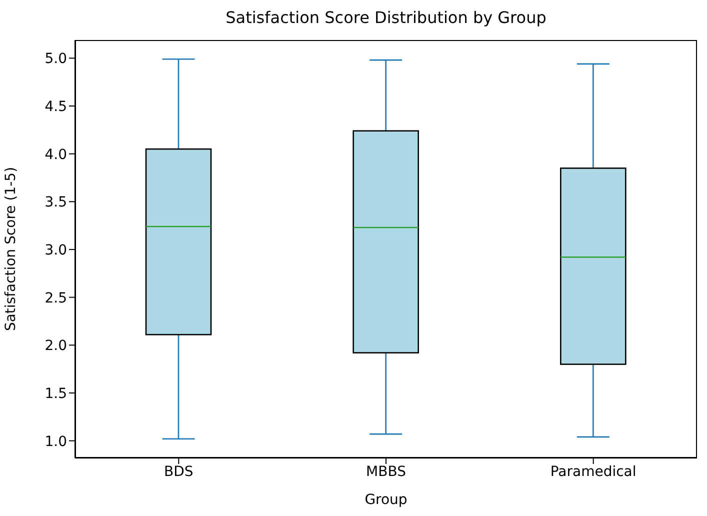 This screenshot has width=707, height=516. What do you see at coordinates (386, 472) in the screenshot?
I see `x-tick-label: MBBS` at bounding box center [386, 472].